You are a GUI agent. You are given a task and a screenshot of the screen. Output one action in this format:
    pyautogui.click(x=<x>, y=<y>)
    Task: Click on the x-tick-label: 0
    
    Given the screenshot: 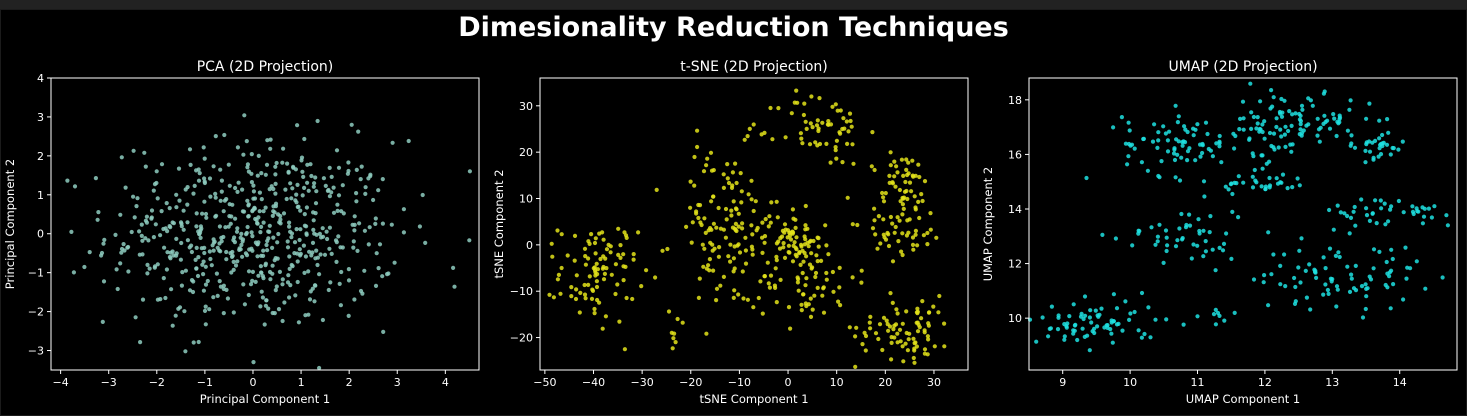 What is the action you would take?
    pyautogui.click(x=788, y=382)
    